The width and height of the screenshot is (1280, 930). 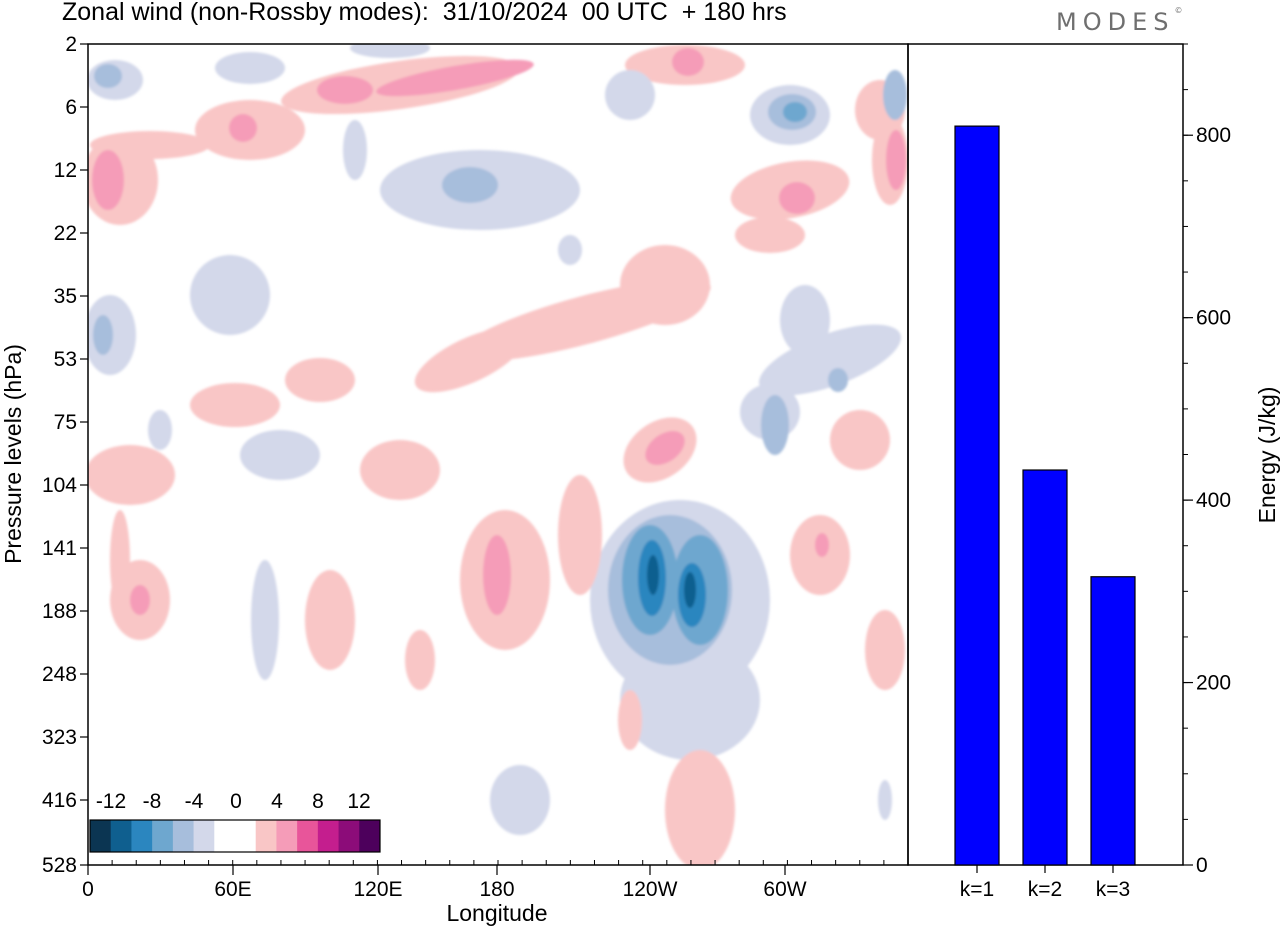 I want to click on logo-mark: ©, so click(x=1178, y=10).